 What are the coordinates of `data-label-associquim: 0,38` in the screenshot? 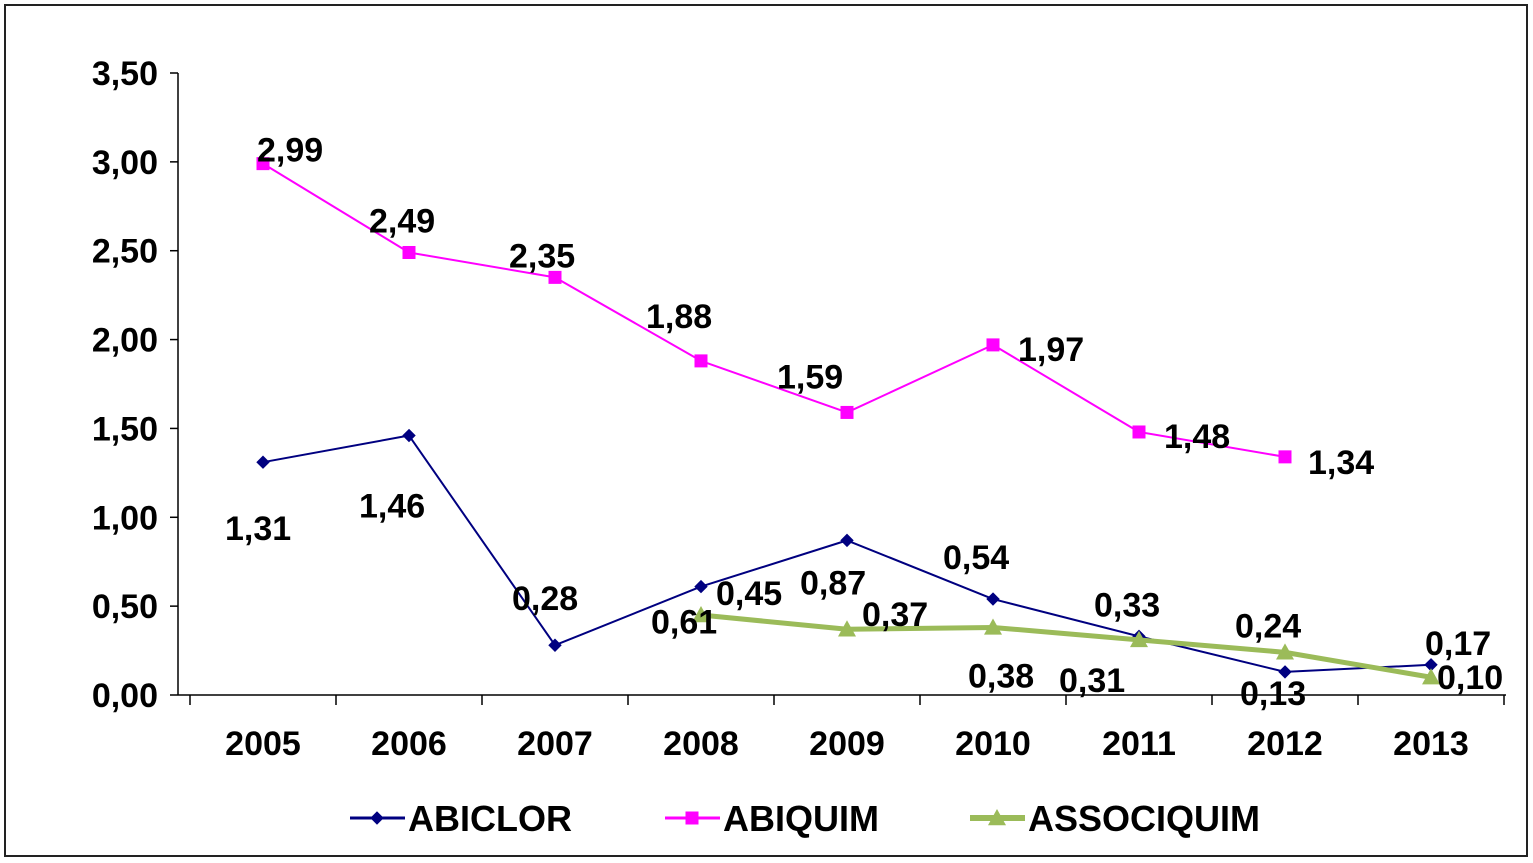 It's located at (1001, 676).